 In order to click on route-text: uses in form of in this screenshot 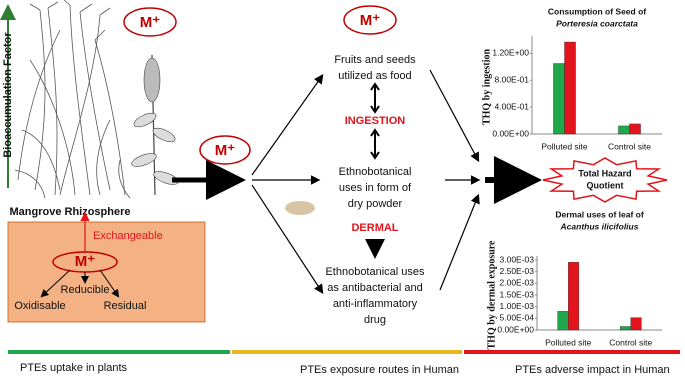, I will do `click(375, 188)`.